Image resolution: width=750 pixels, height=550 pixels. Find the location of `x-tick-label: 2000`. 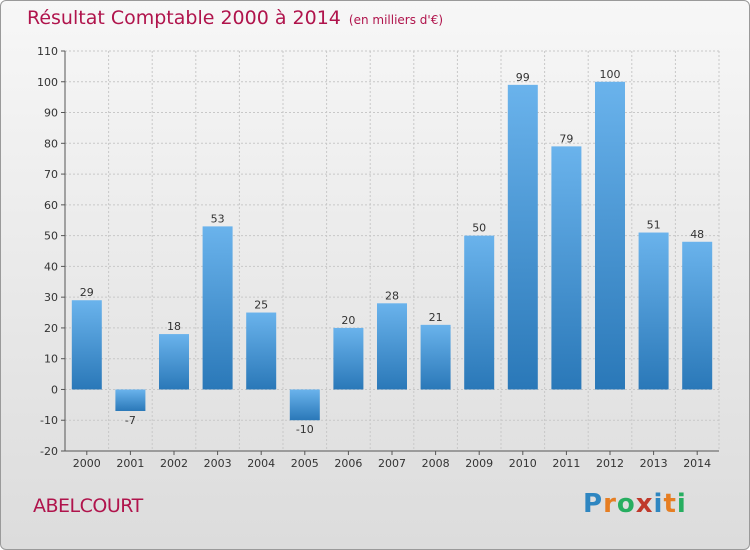

x-tick-label: 2000 is located at coordinates (87, 463).